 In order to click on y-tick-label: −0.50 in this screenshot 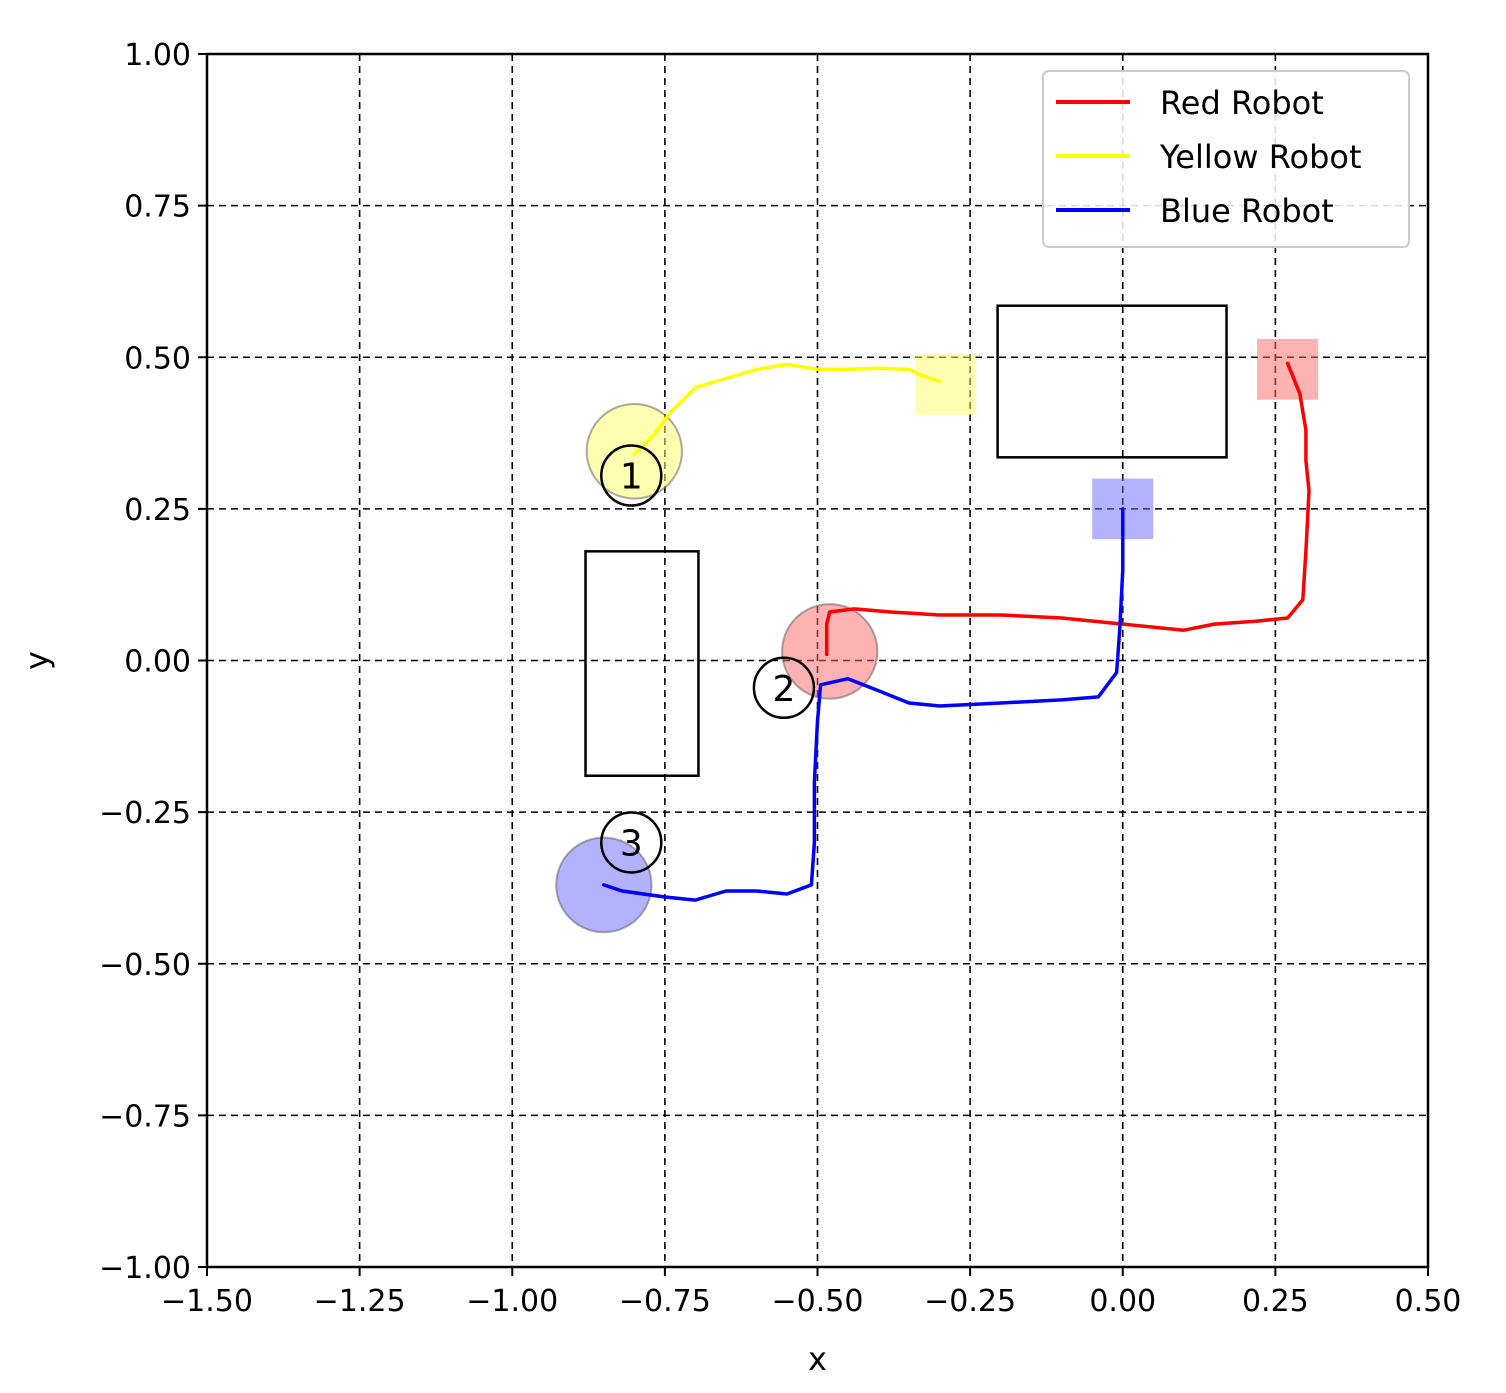, I will do `click(145, 965)`.